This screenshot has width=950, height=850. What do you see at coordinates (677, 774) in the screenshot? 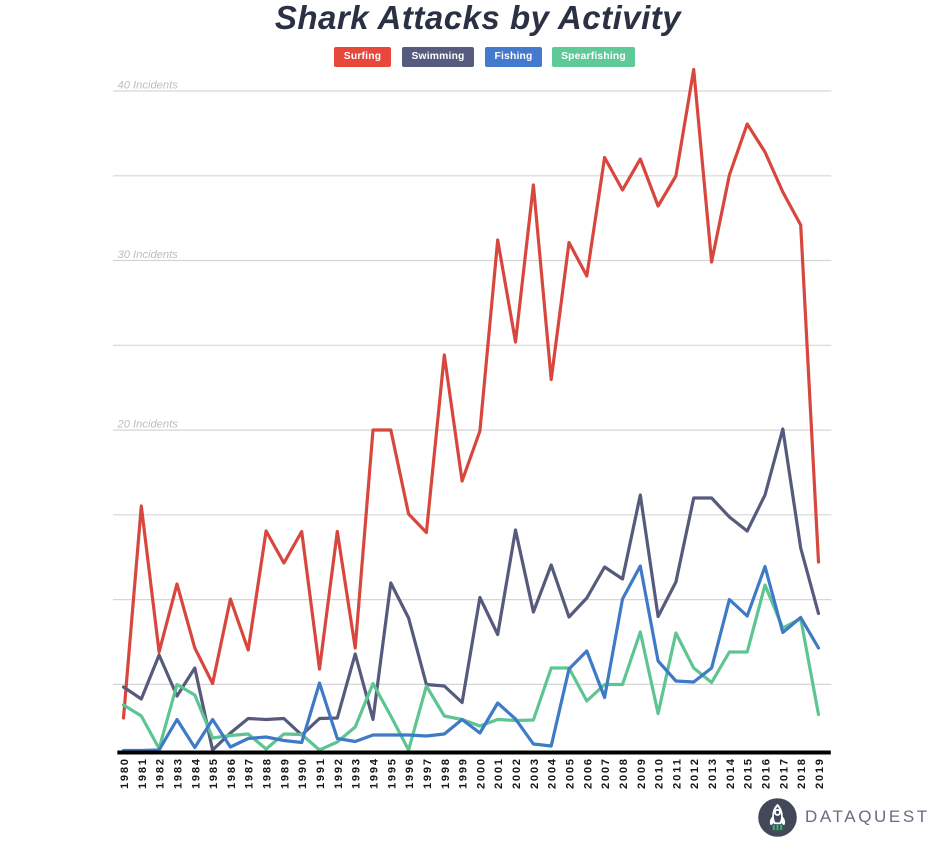
I see `svg-text: 2011` at bounding box center [677, 774].